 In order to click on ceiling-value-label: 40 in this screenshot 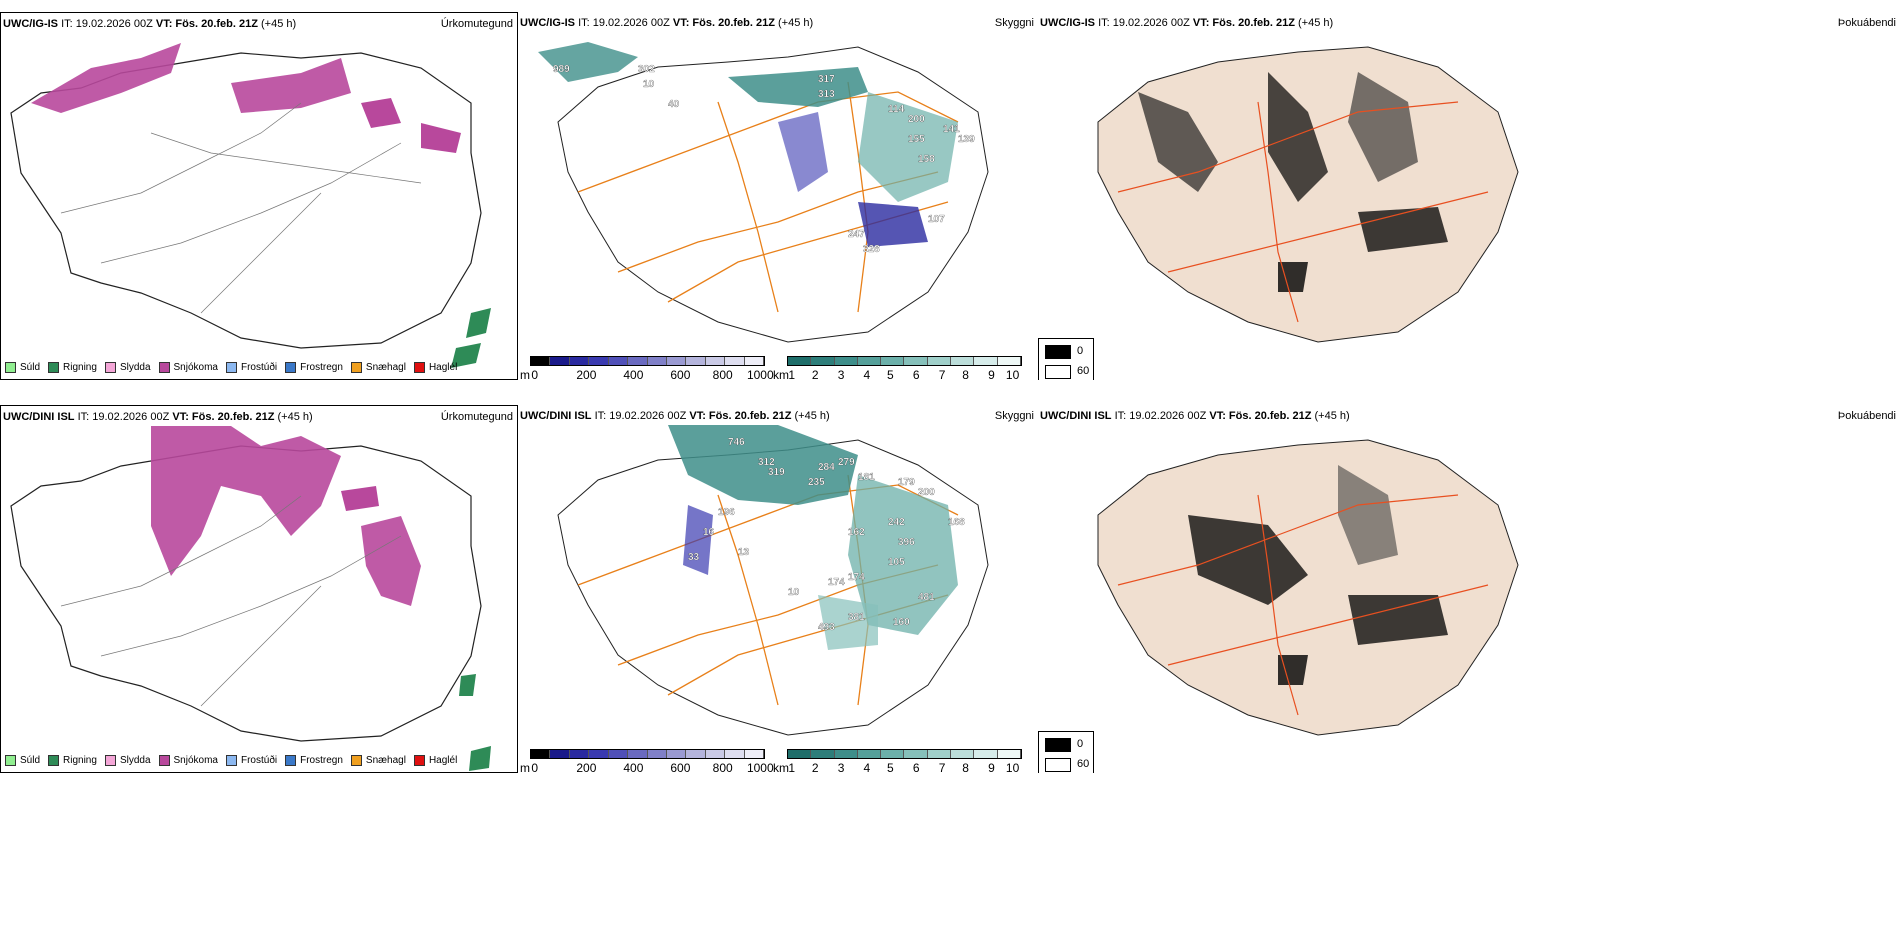, I will do `click(674, 104)`.